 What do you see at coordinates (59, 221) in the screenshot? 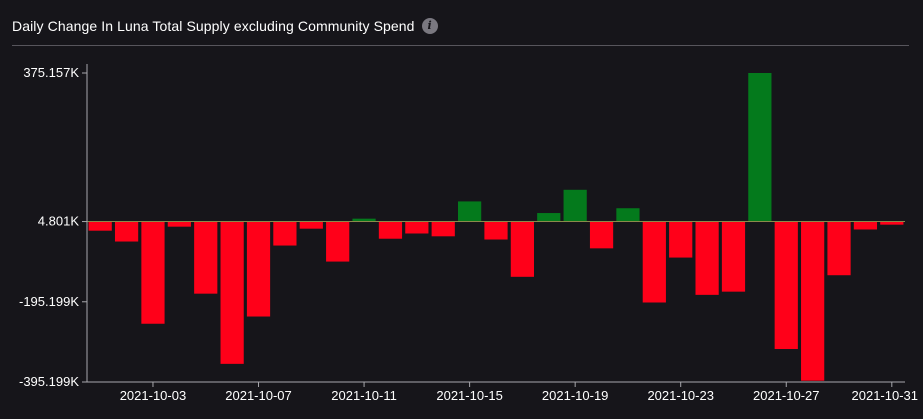
I see `y-tick-label: 4.801K` at bounding box center [59, 221].